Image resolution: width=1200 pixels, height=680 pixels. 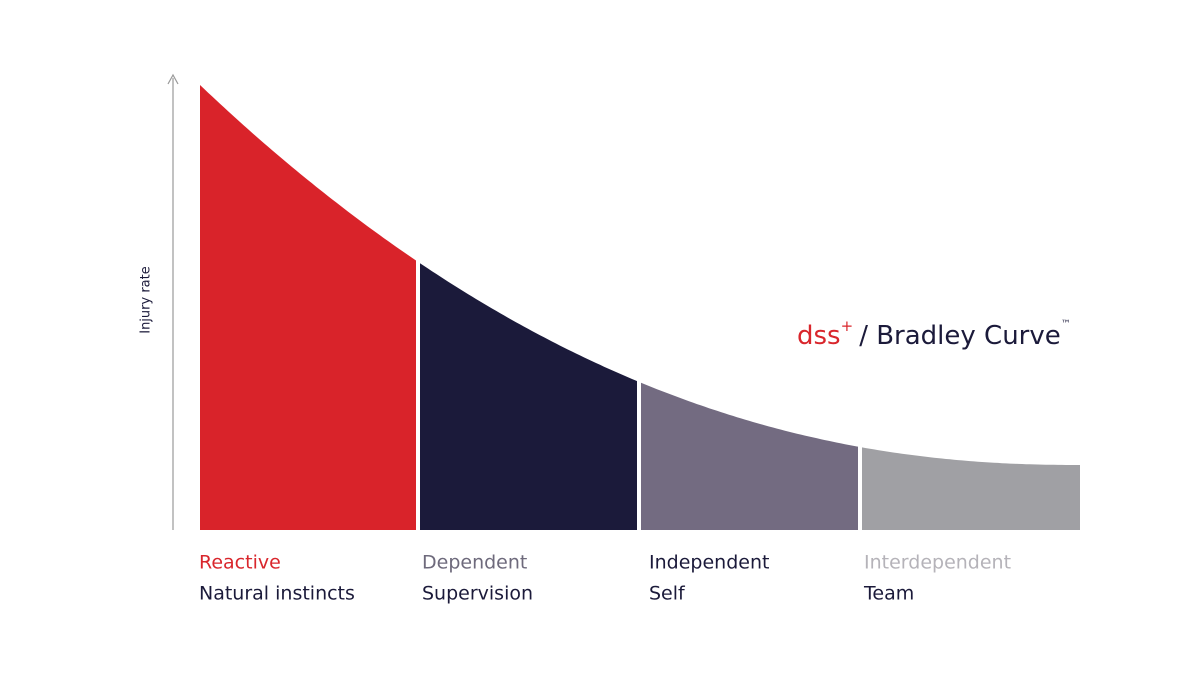 I want to click on stage-name: Reactive, so click(x=240, y=563).